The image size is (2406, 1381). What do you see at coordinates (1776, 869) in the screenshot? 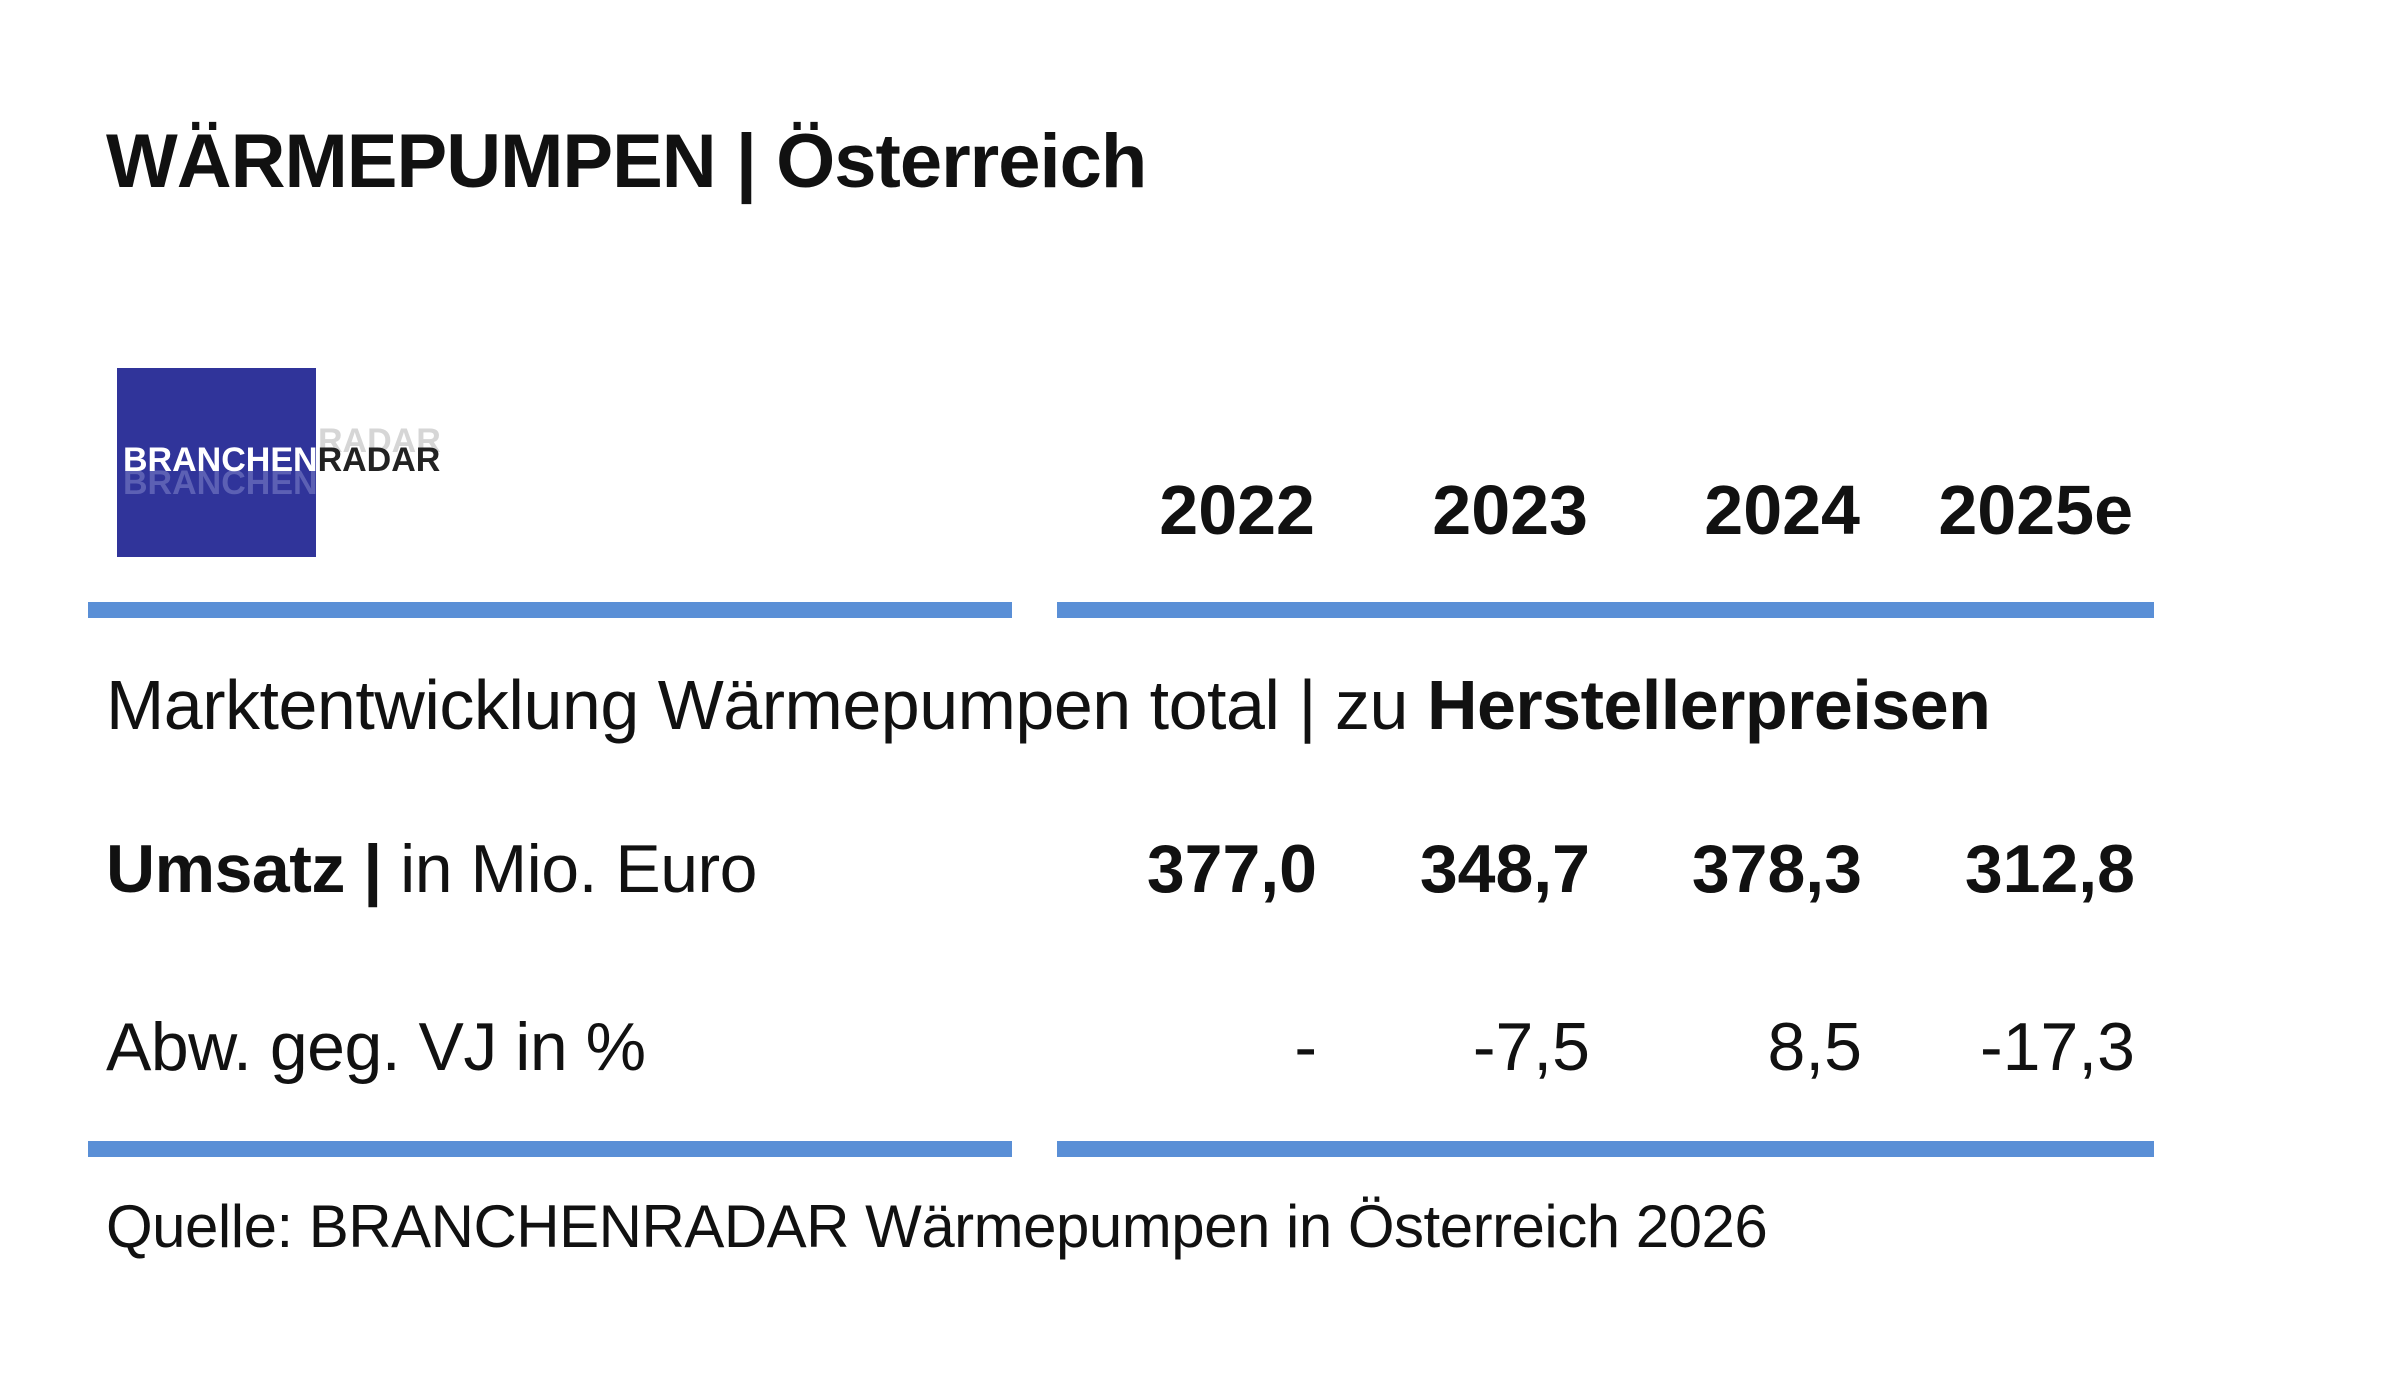
I see `cell-umsatz-2024: 378,3` at bounding box center [1776, 869].